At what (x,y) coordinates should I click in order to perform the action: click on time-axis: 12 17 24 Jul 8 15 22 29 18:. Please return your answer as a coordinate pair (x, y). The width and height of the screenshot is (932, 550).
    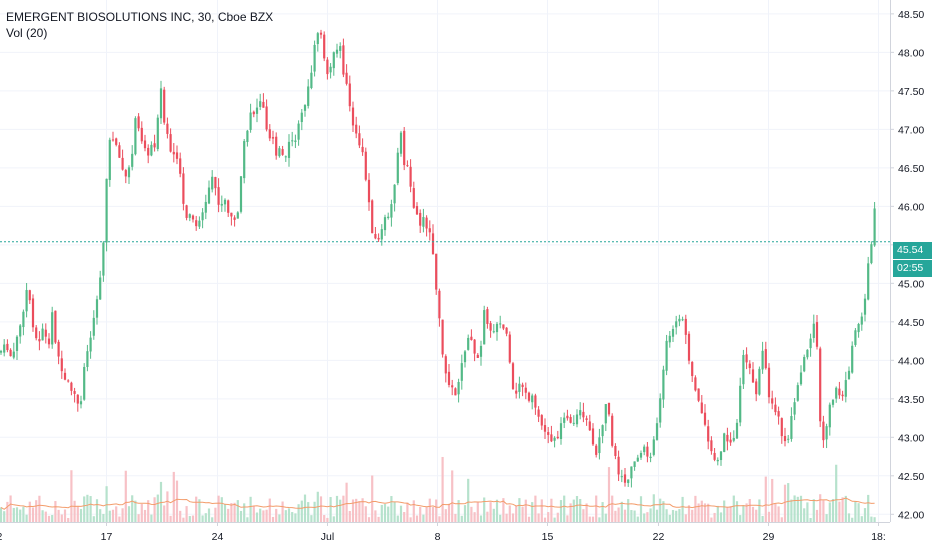
    Looking at the image, I should click on (443, 532).